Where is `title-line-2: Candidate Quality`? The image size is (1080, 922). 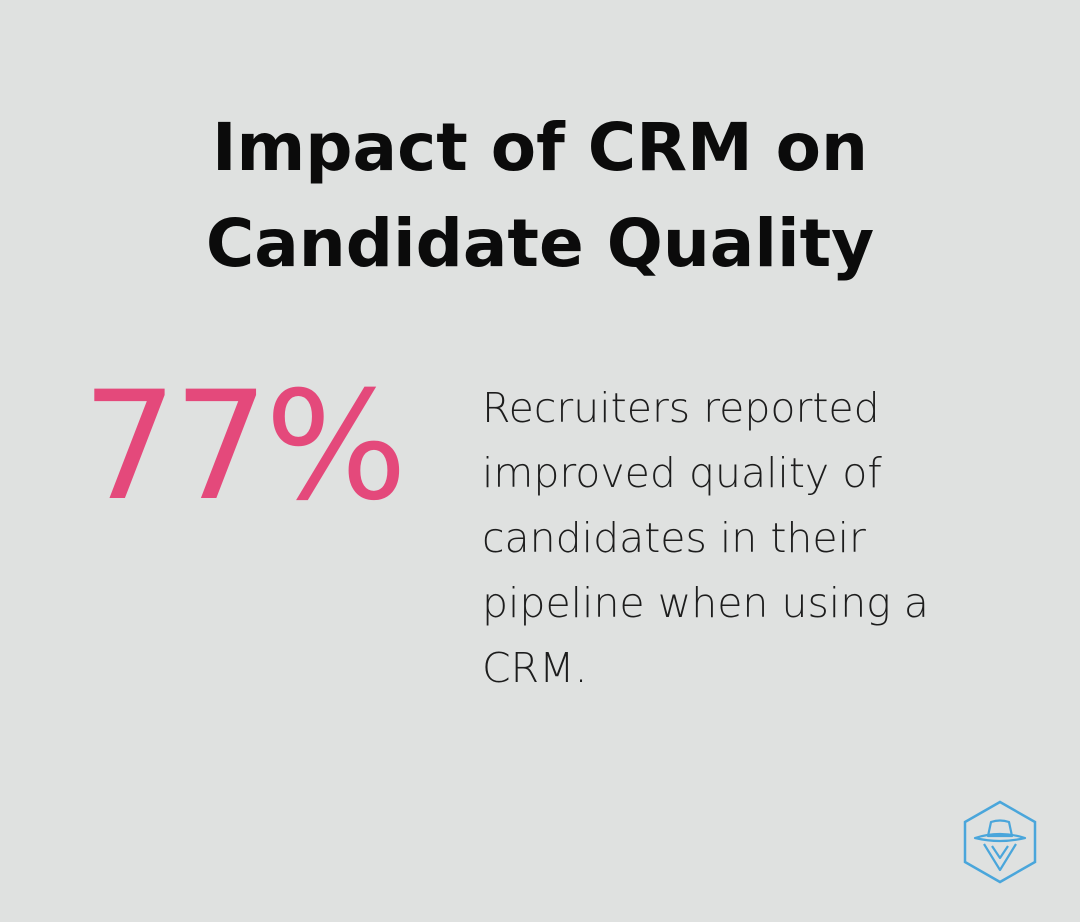 title-line-2: Candidate Quality is located at coordinates (540, 243).